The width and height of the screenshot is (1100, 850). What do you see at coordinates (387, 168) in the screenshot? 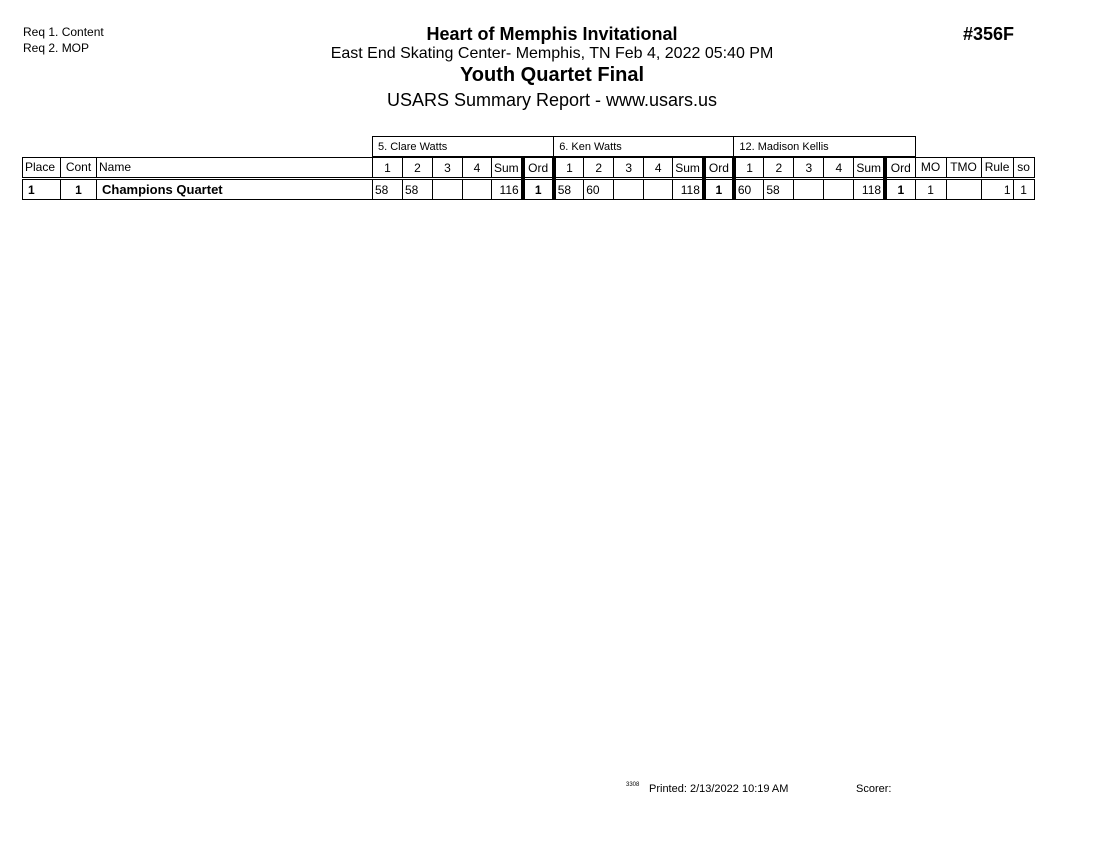
I see `col-judge-1-1: 1` at bounding box center [387, 168].